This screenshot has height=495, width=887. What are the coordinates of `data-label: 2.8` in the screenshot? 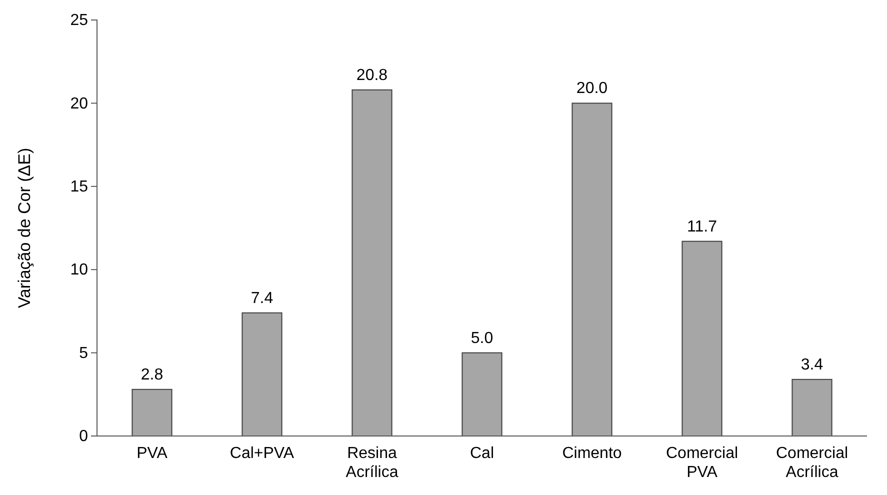 It's located at (152, 375).